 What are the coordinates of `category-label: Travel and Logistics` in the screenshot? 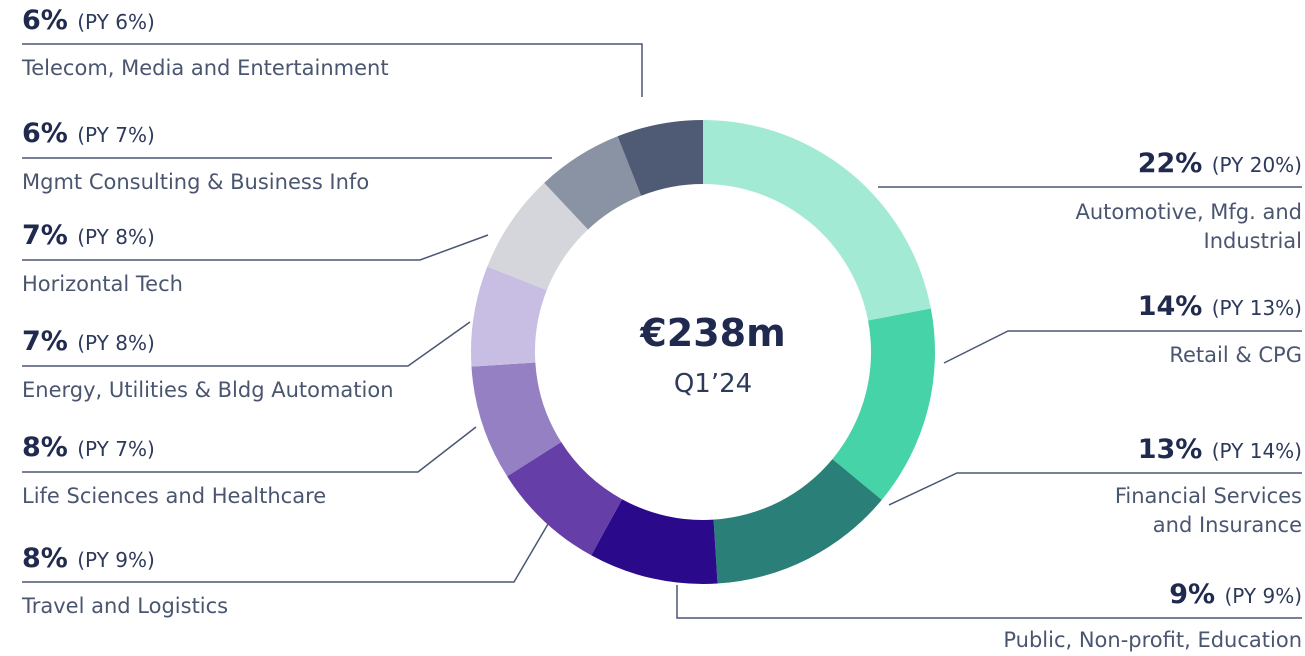 It's located at (125, 606).